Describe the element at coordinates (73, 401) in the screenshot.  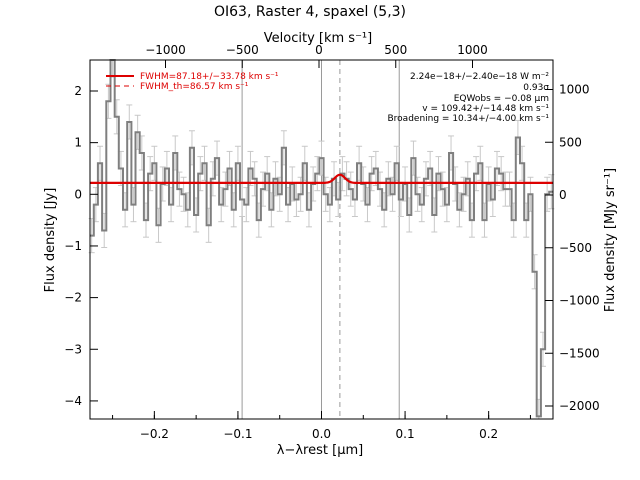
I see `y-tick-label: −4` at that location.